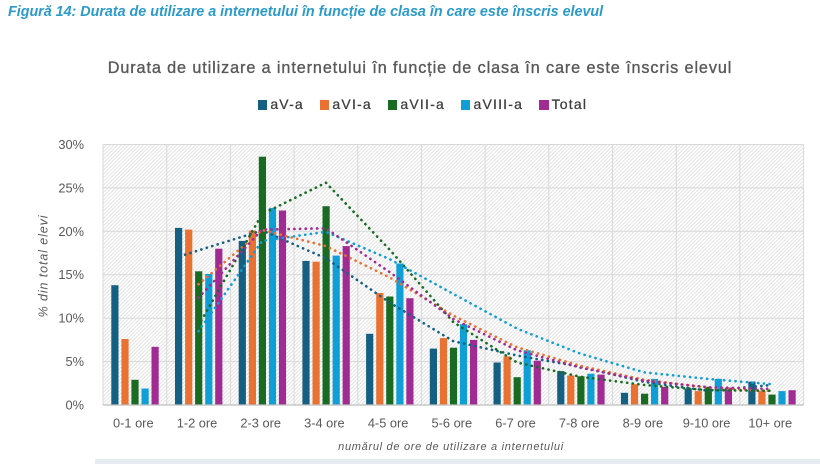 The image size is (820, 464). Describe the element at coordinates (197, 423) in the screenshot. I see `svg-text: 1-2 ore` at that location.